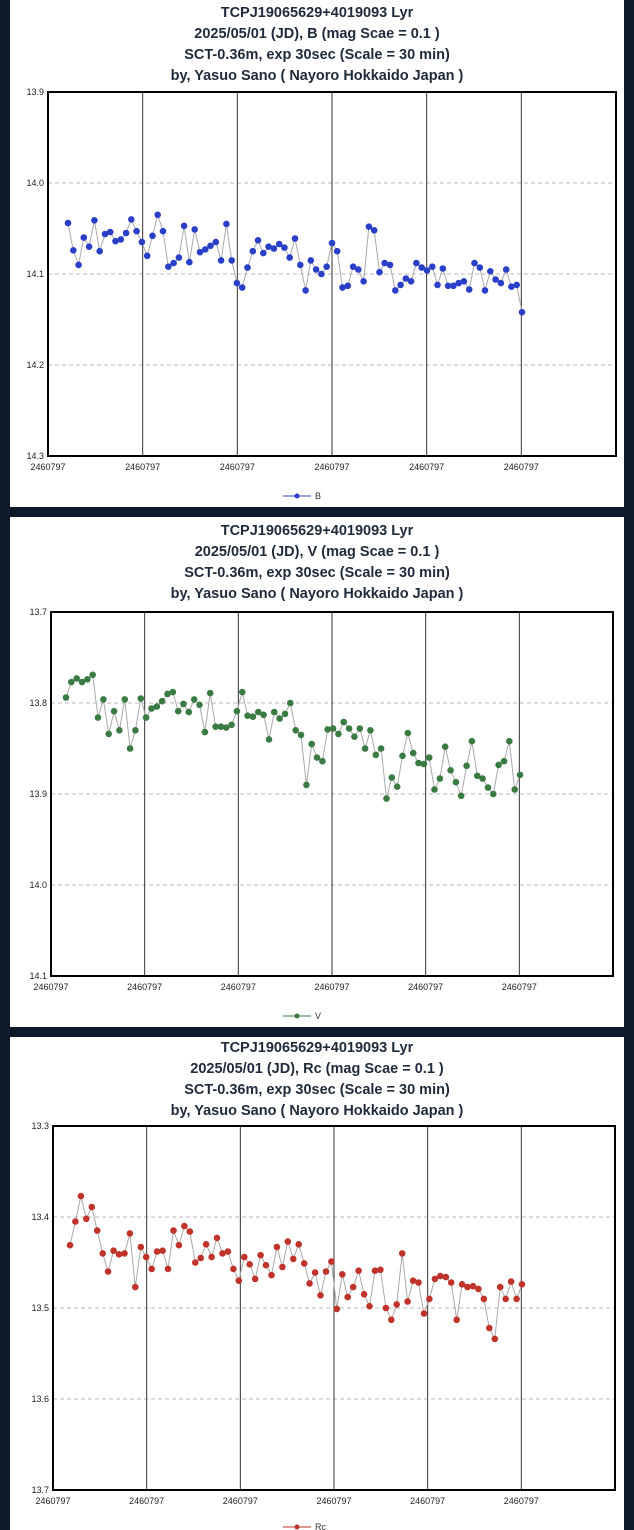 The image size is (634, 1530). What do you see at coordinates (317, 34) in the screenshot?
I see `chart-title-line: 2025/05/01 (JD), B (mag Scae = 0.1 )` at bounding box center [317, 34].